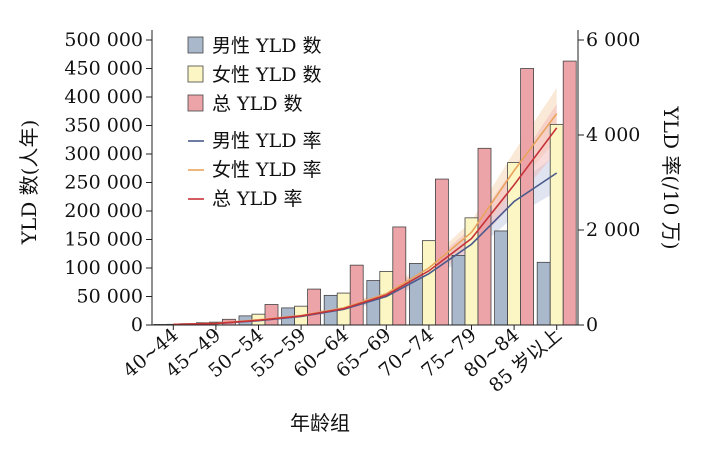  What do you see at coordinates (29, 182) in the screenshot?
I see `y-axis-title: YLD 数(人年)` at bounding box center [29, 182].